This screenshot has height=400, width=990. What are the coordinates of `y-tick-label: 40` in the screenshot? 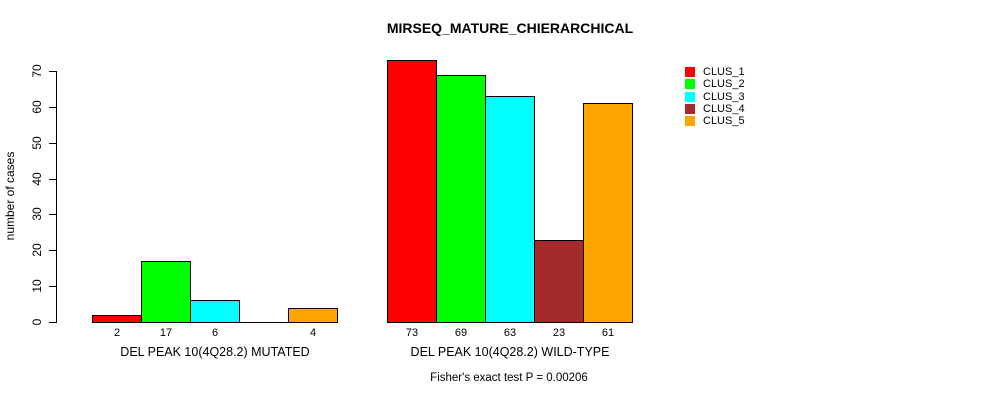 It's located at (37, 179).